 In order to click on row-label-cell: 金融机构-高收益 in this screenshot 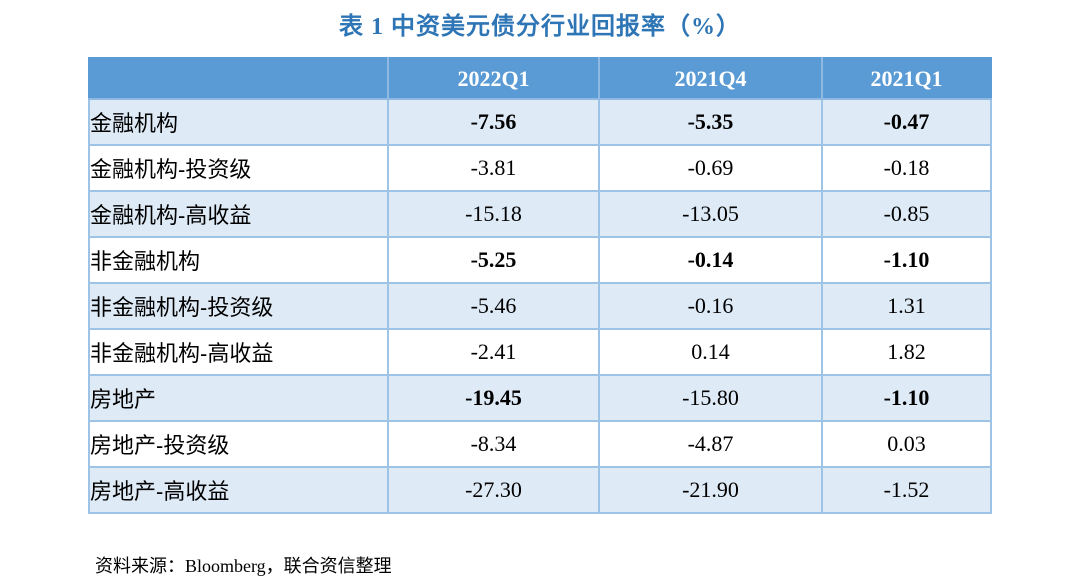, I will do `click(238, 214)`.